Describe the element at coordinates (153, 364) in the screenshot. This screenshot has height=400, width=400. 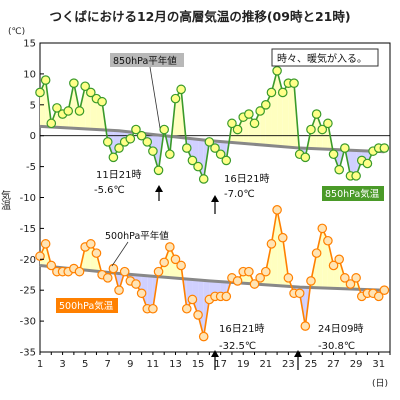
I see `x-tick-label: 11` at that location.